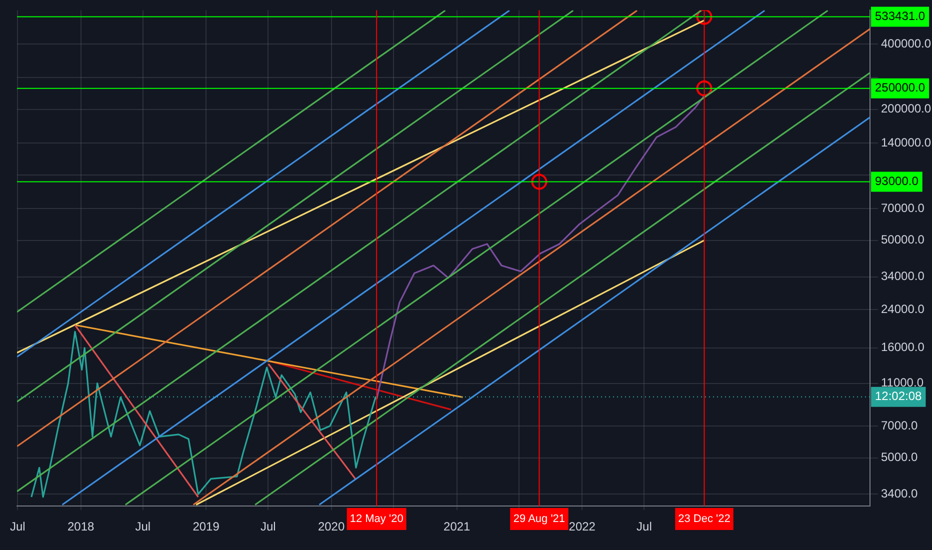  What do you see at coordinates (903, 309) in the screenshot?
I see `y-tick-label: 24000.0` at bounding box center [903, 309].